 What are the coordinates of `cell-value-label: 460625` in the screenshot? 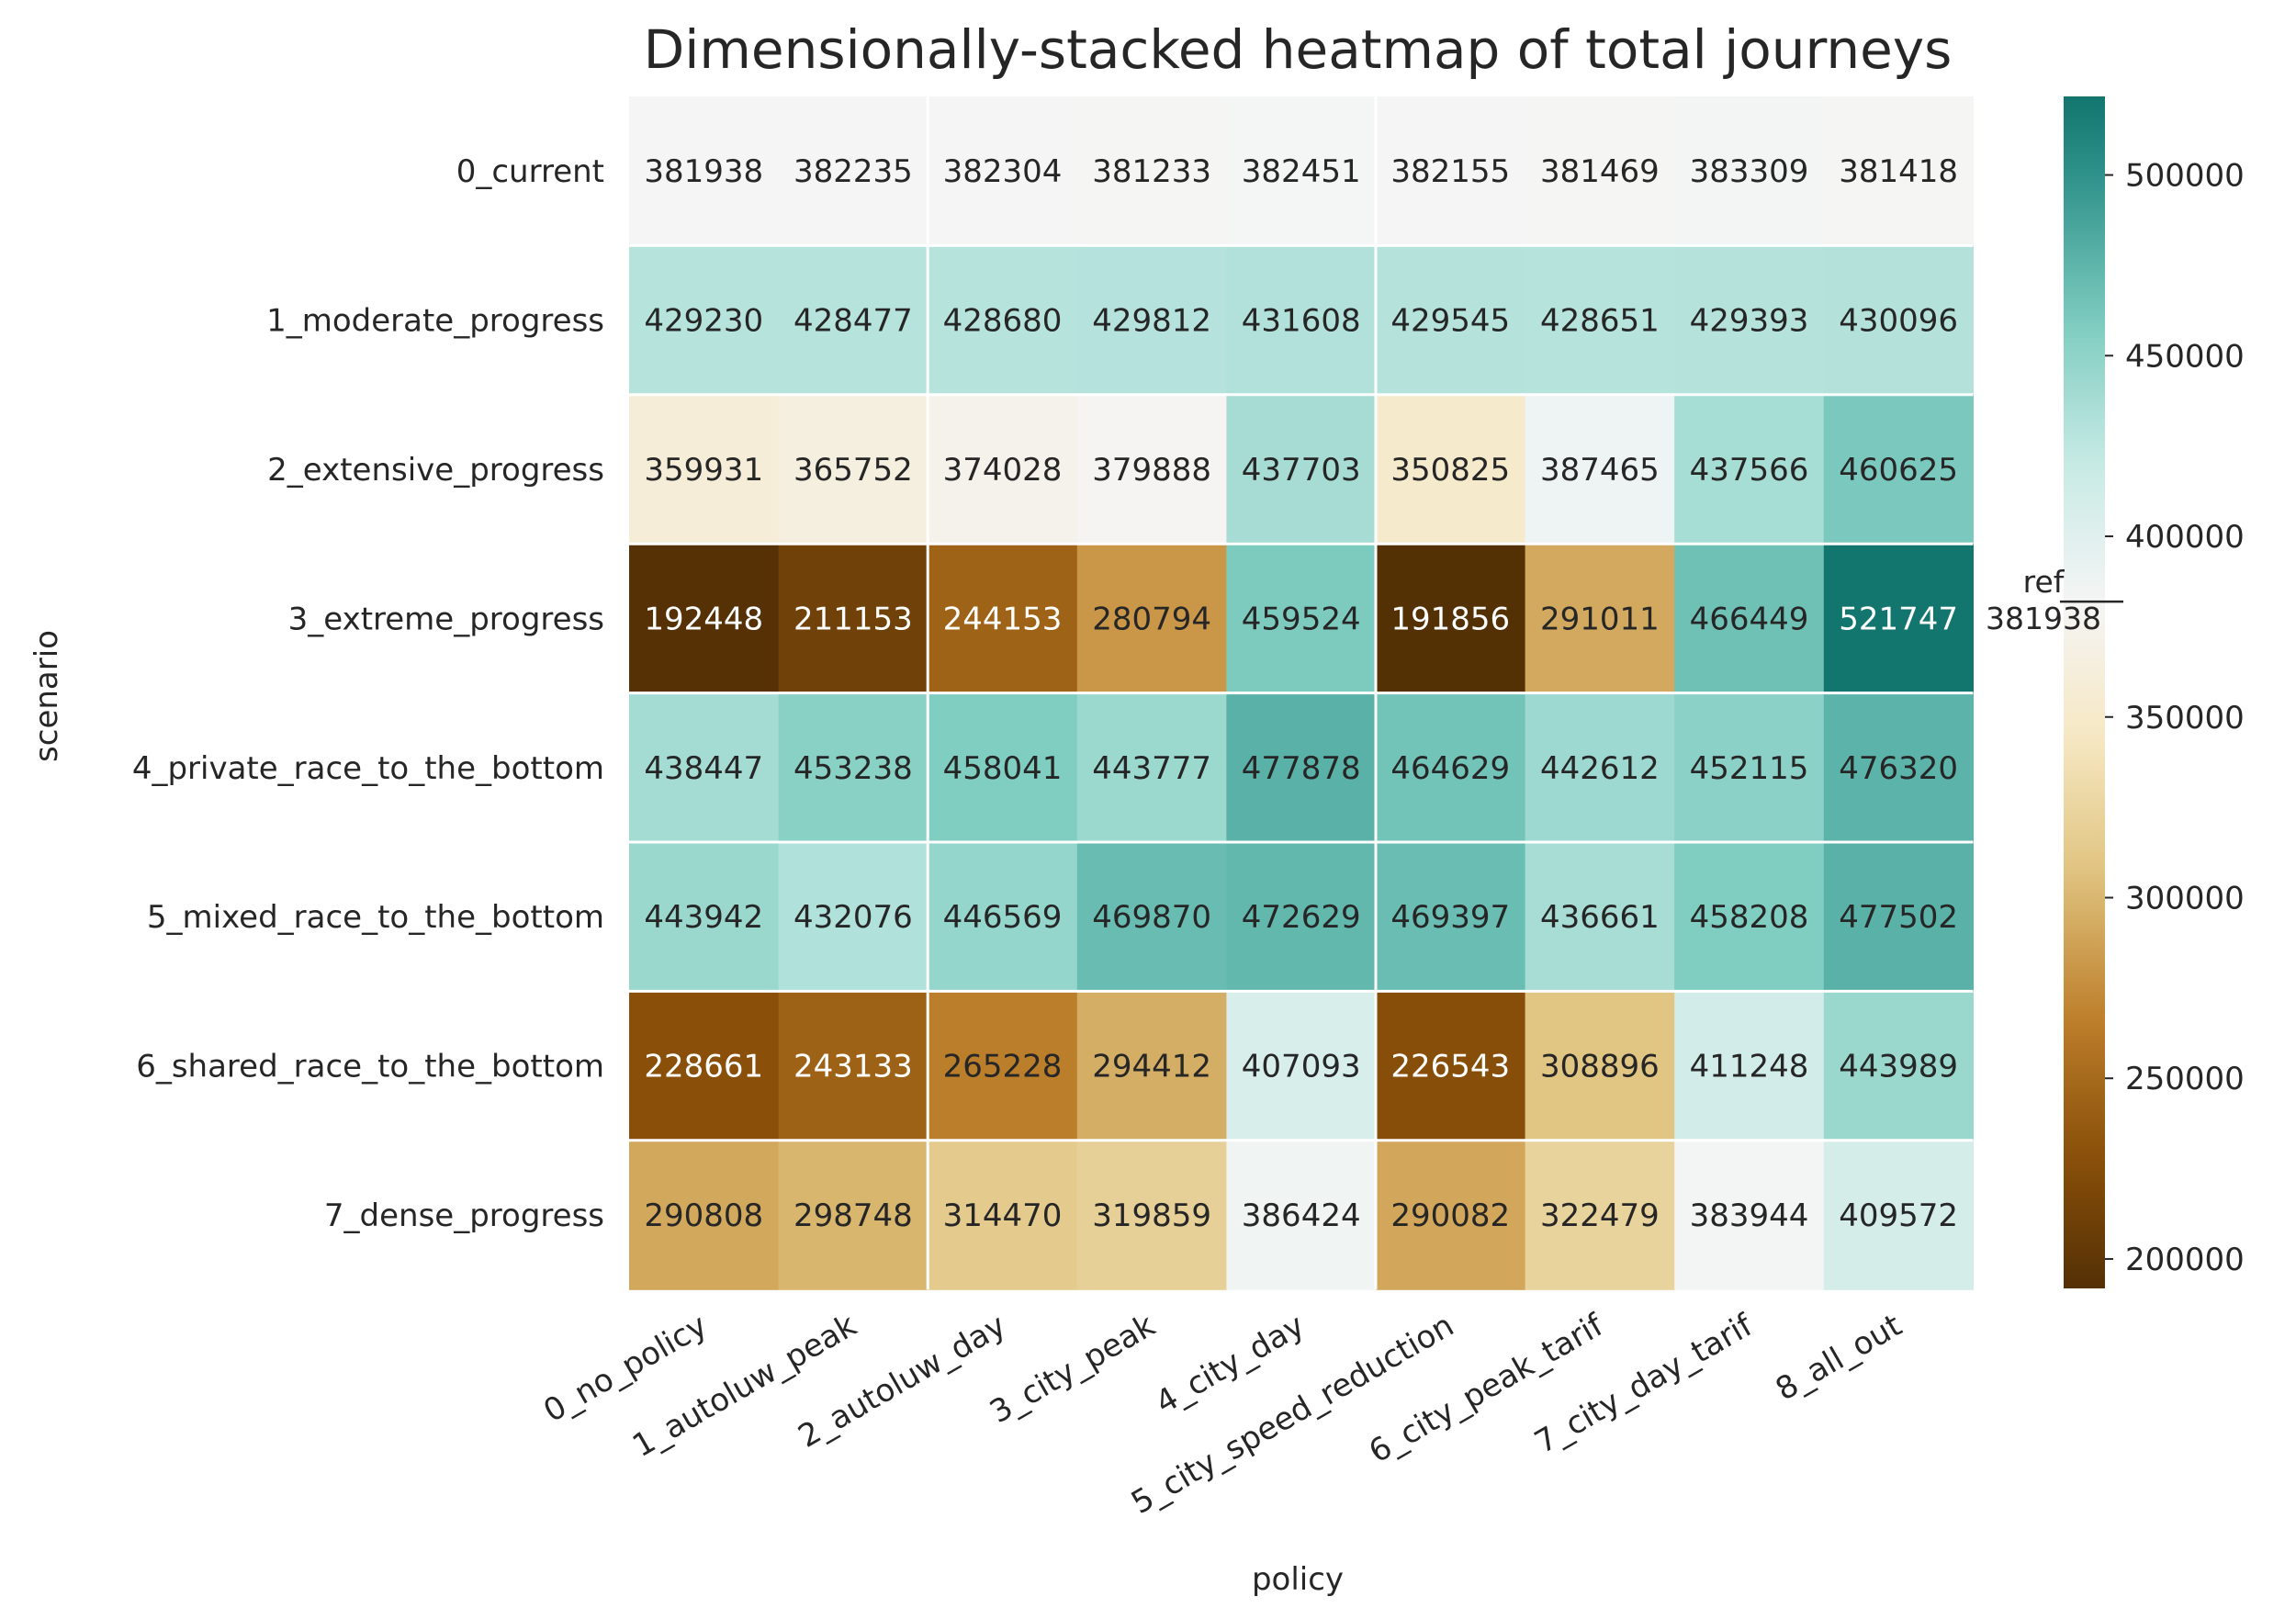 It's located at (1899, 470).